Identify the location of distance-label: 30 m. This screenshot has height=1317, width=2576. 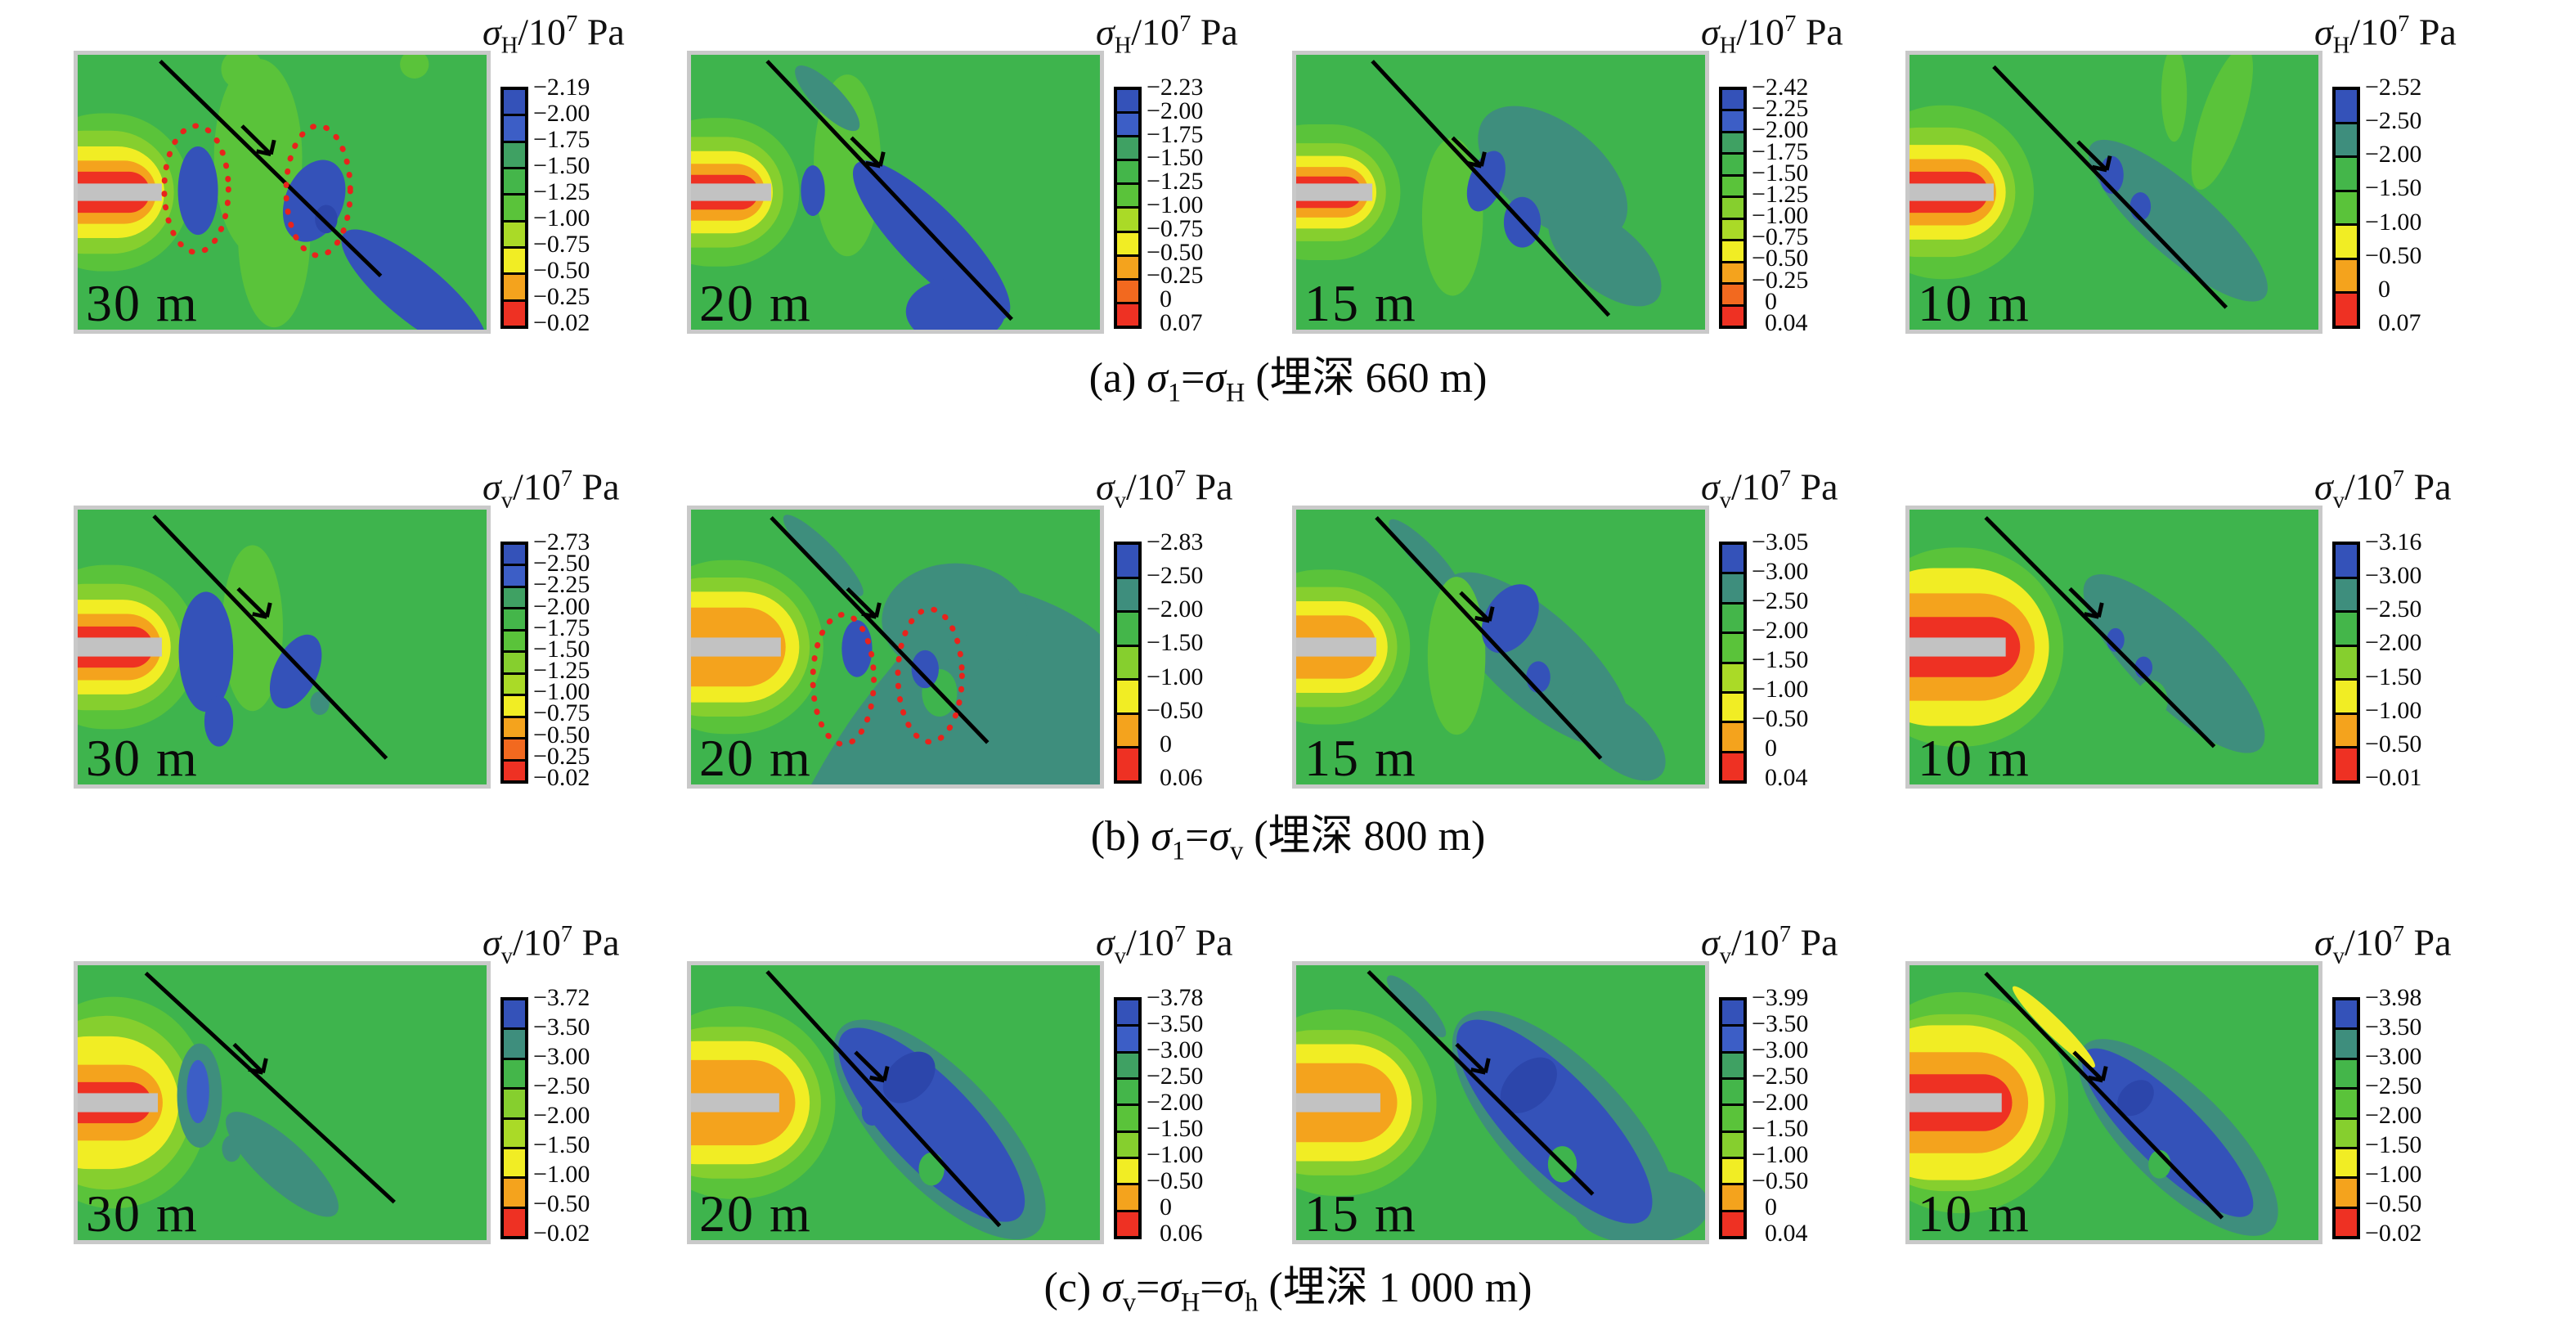
(142, 758).